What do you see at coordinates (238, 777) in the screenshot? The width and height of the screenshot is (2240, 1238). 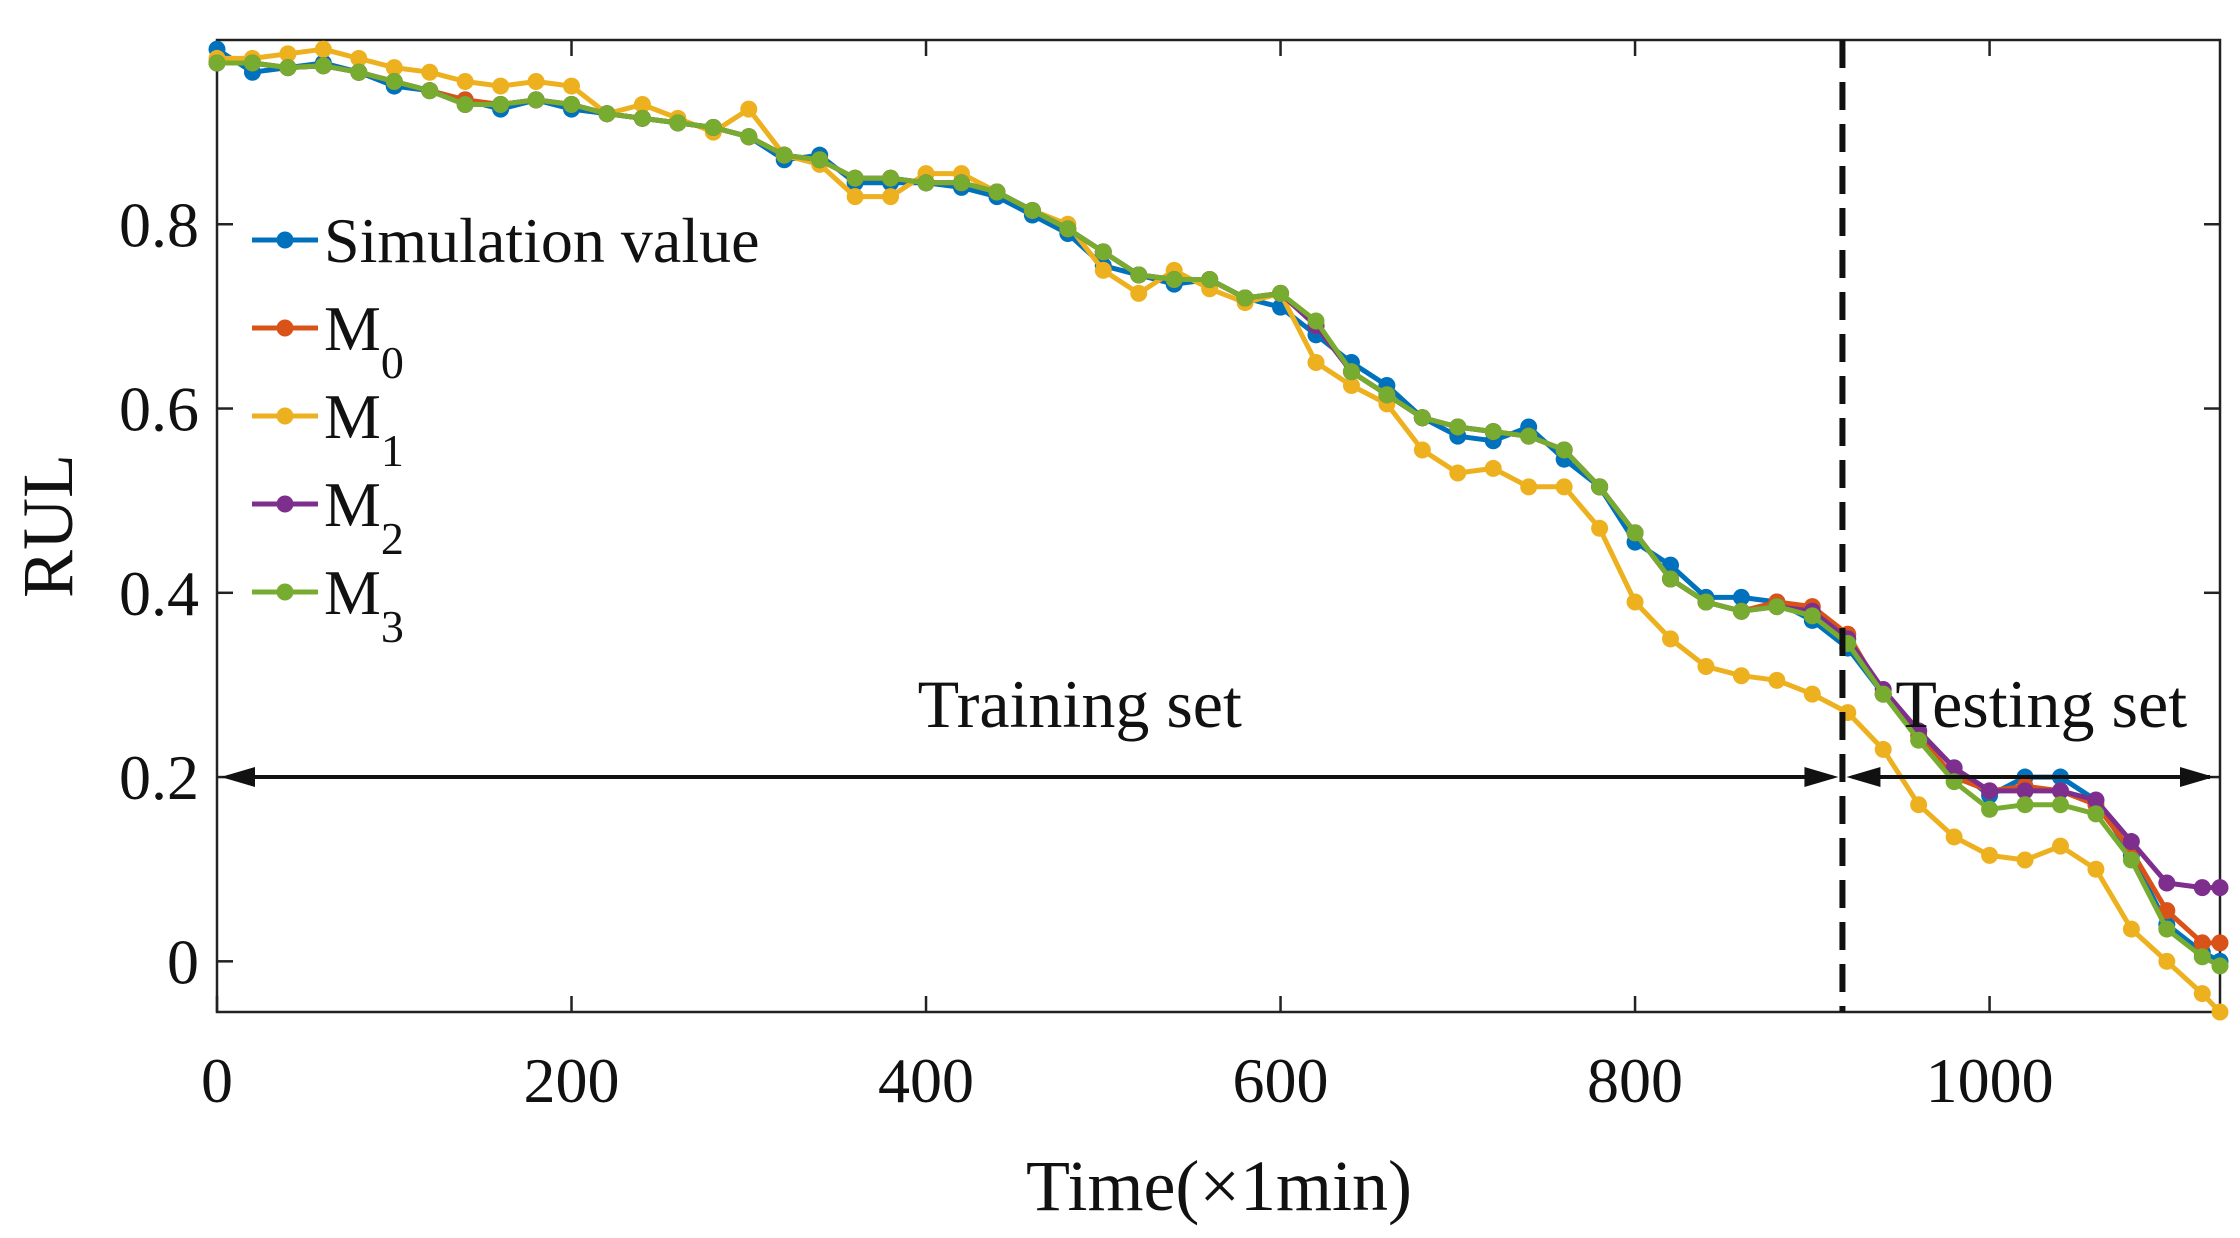 I see `training-arrow-head-left` at bounding box center [238, 777].